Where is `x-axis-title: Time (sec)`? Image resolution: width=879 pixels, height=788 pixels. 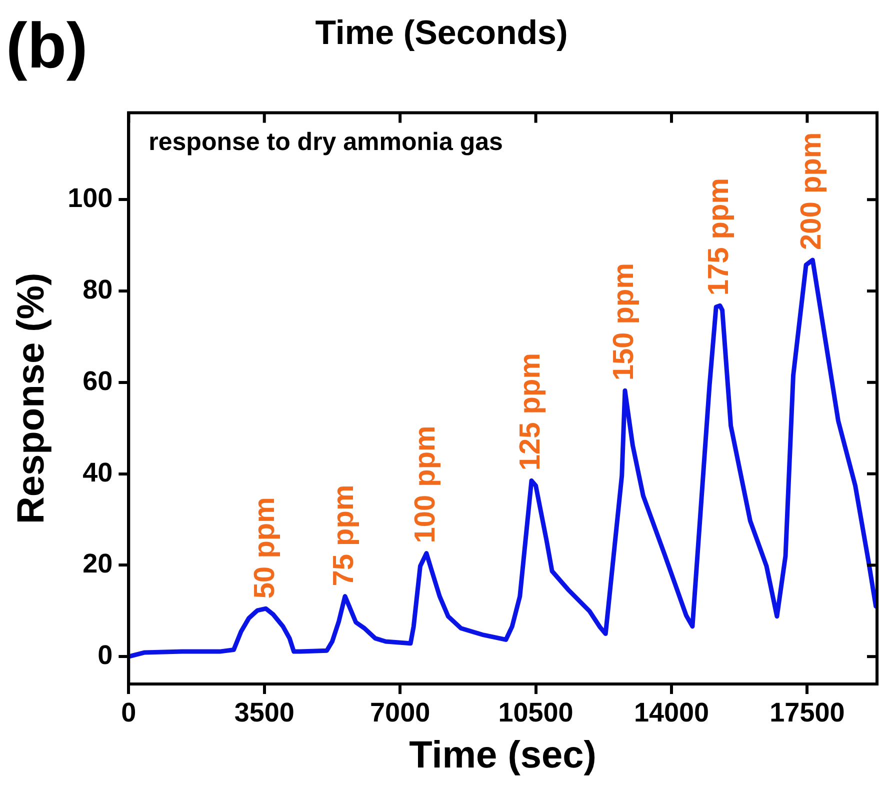 x-axis-title: Time (sec) is located at coordinates (502, 755).